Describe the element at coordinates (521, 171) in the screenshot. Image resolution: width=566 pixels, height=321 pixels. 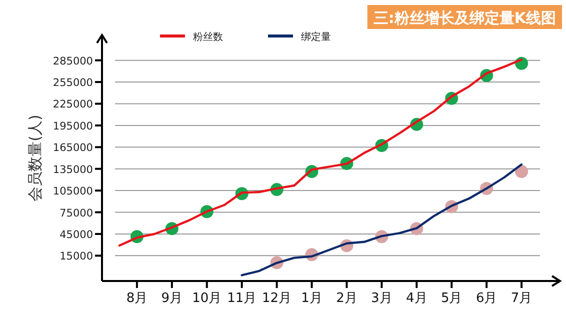
I see `point` at that location.